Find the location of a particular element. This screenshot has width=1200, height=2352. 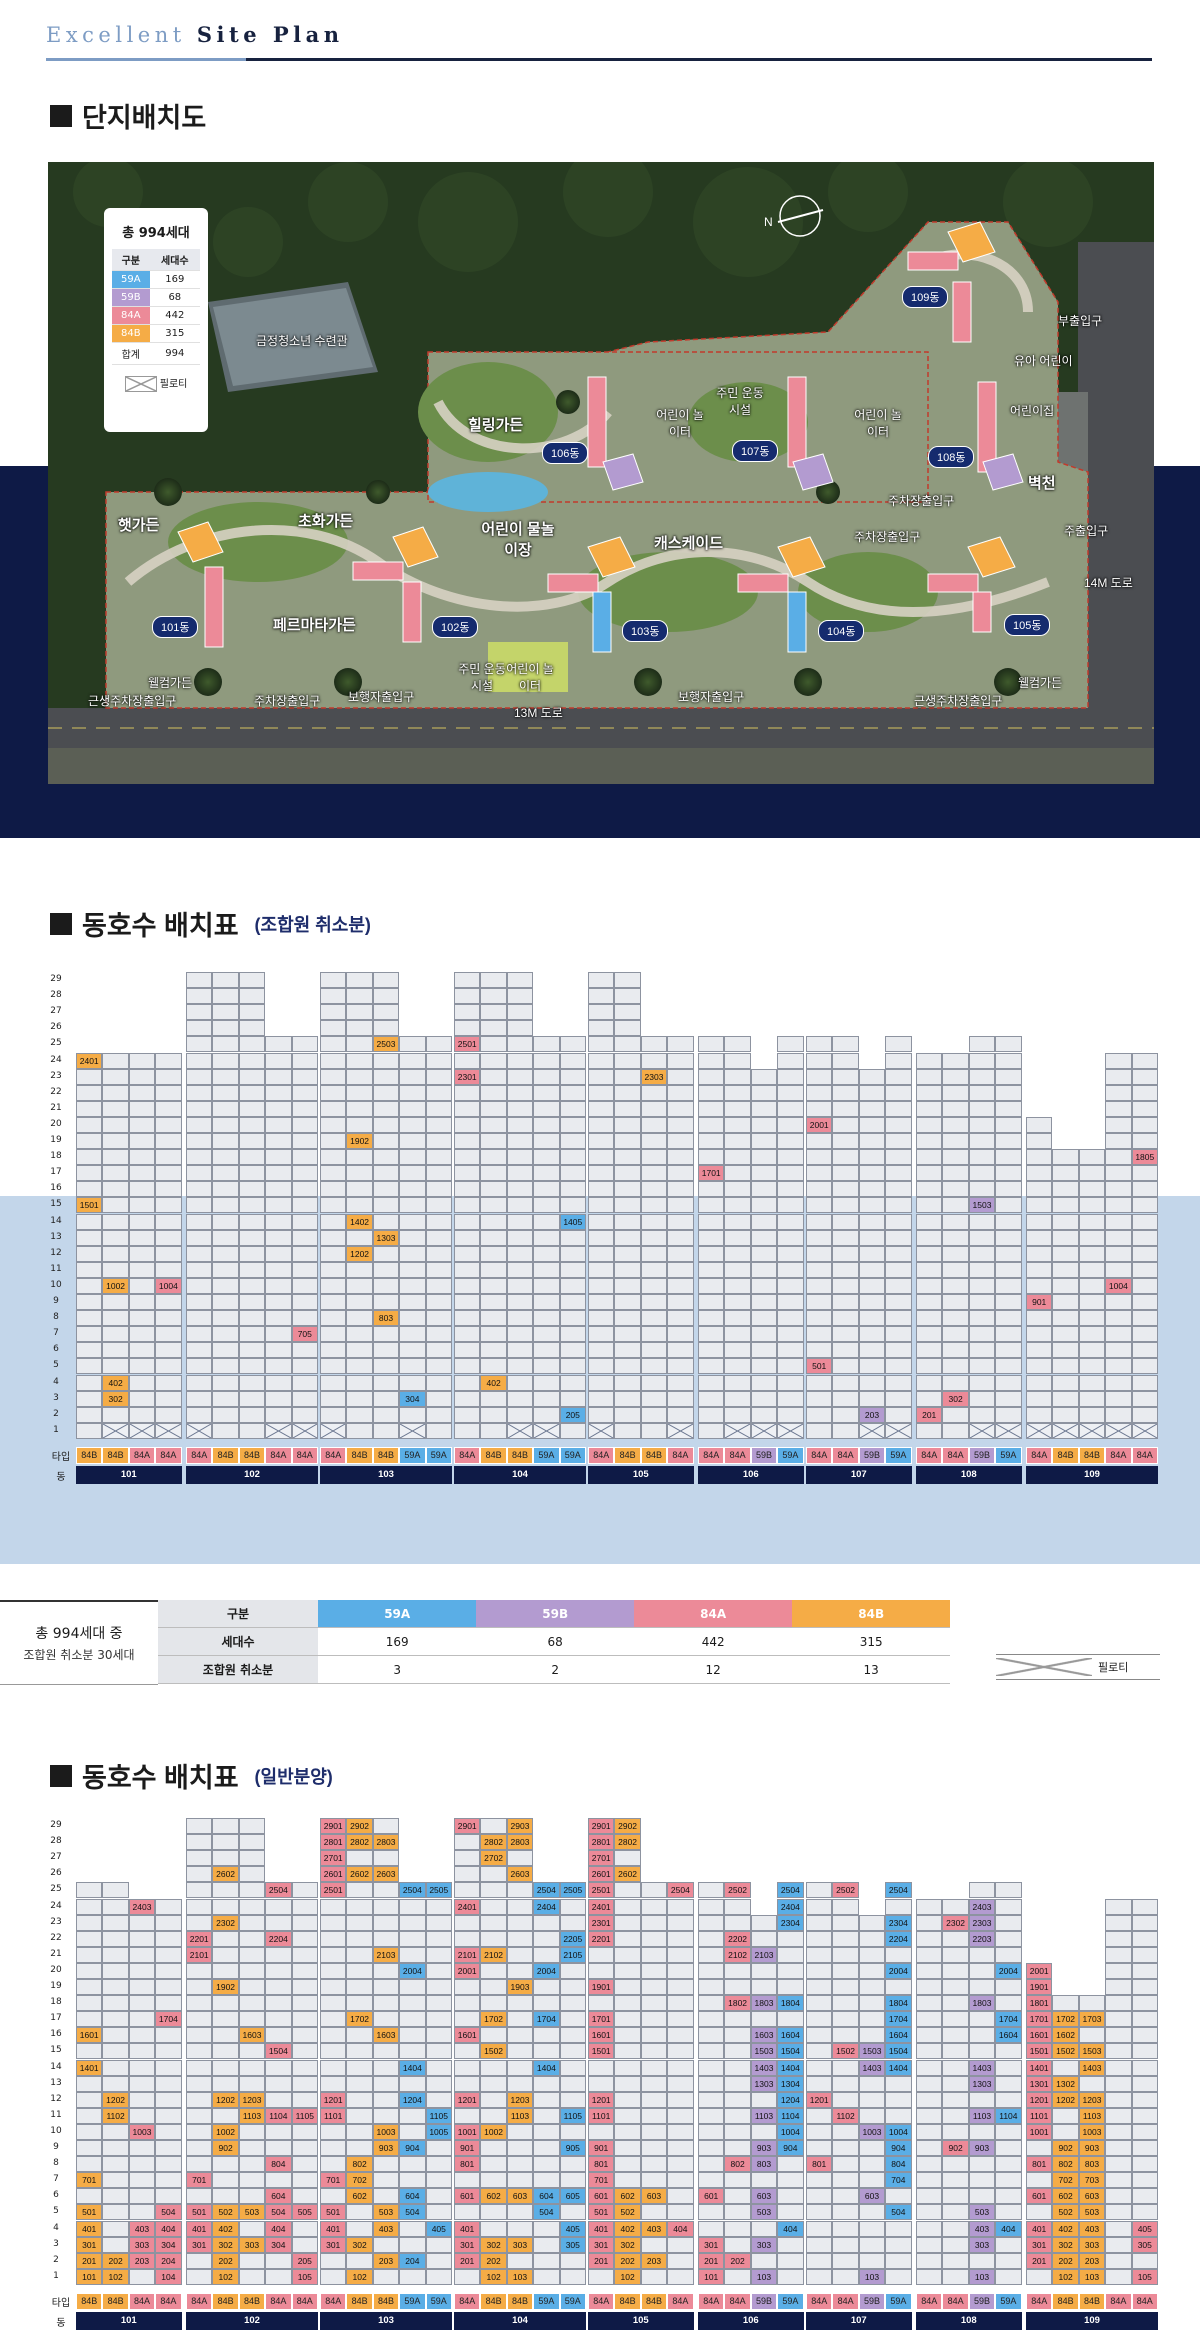

unit-cell: 802 is located at coordinates (737, 2164).